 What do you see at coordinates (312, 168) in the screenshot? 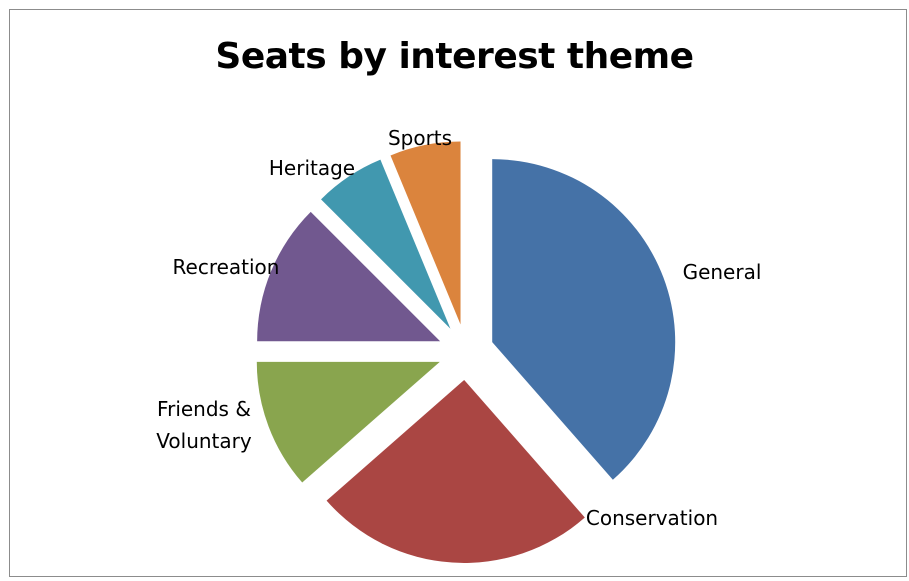
I see `slice-label-heritage: Heritage` at bounding box center [312, 168].